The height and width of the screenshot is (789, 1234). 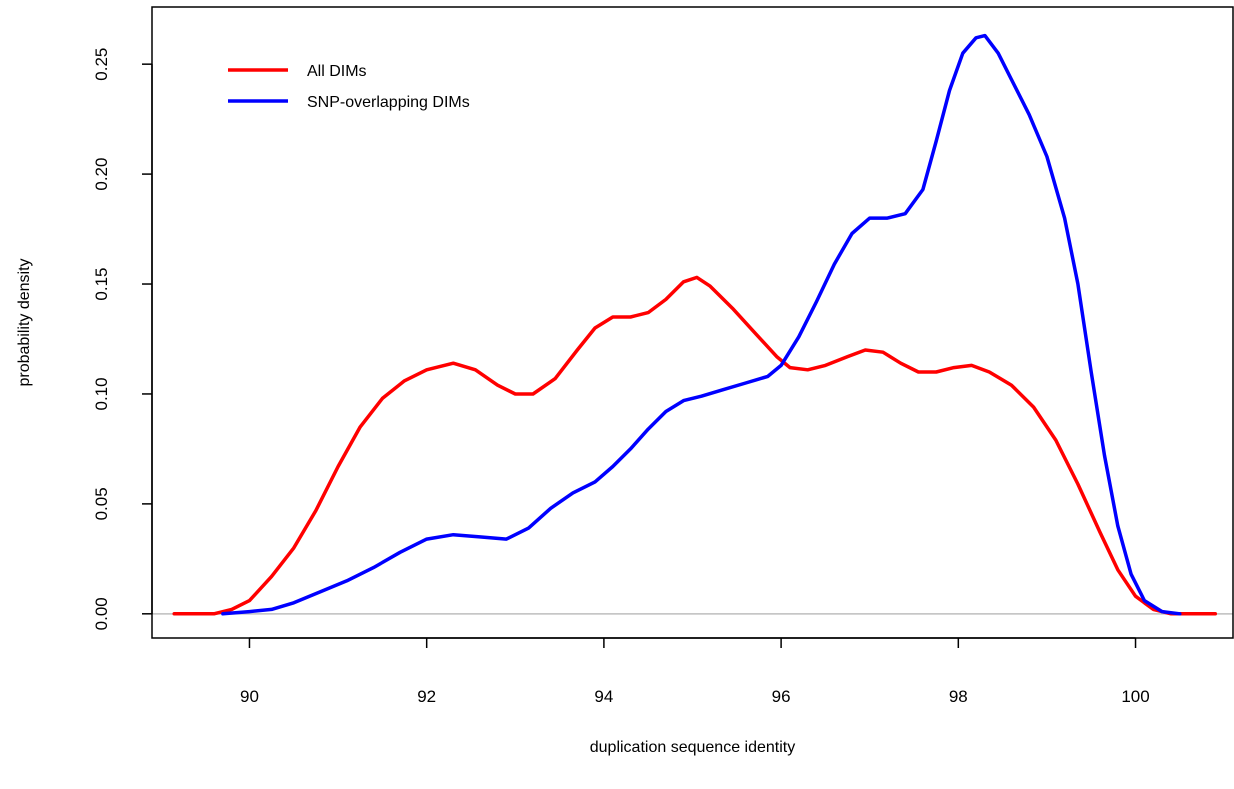 What do you see at coordinates (426, 696) in the screenshot?
I see `x-tick-label: 92` at bounding box center [426, 696].